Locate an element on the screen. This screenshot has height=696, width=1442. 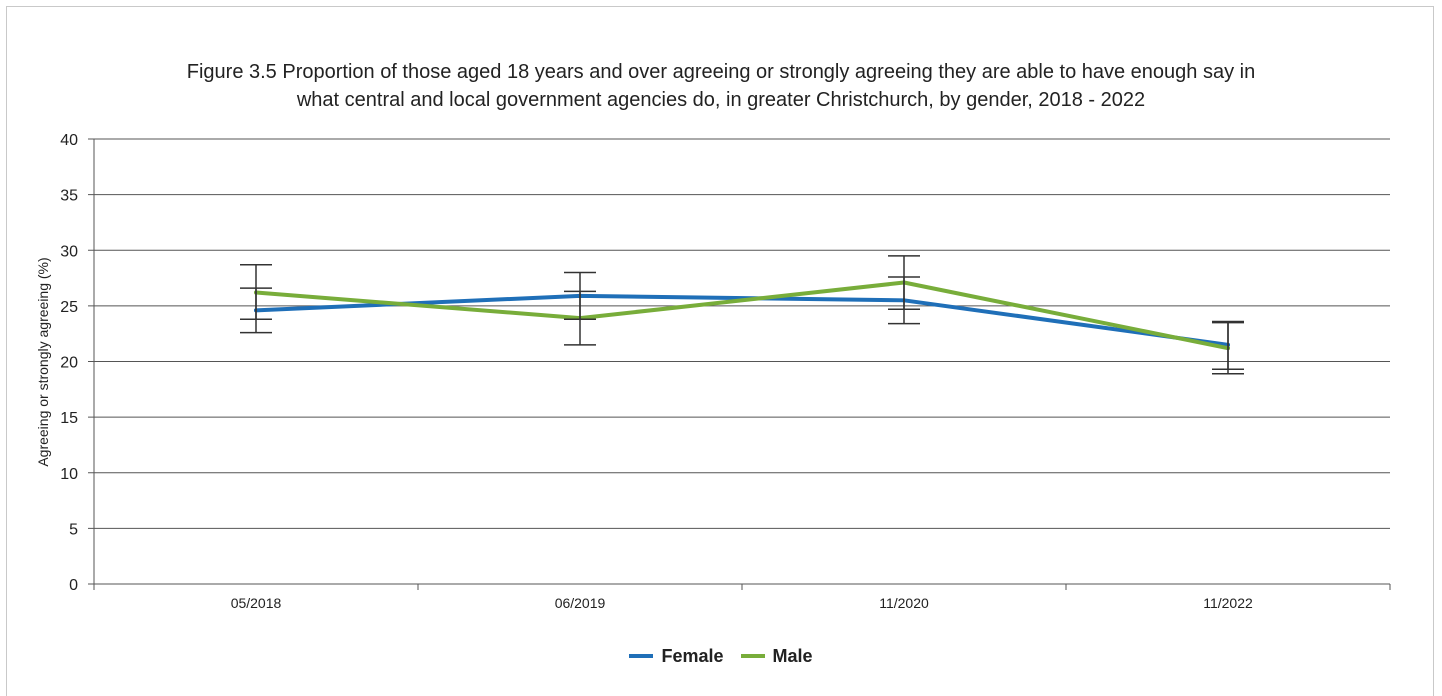
y-tick-label-0: 0 is located at coordinates (73, 585).